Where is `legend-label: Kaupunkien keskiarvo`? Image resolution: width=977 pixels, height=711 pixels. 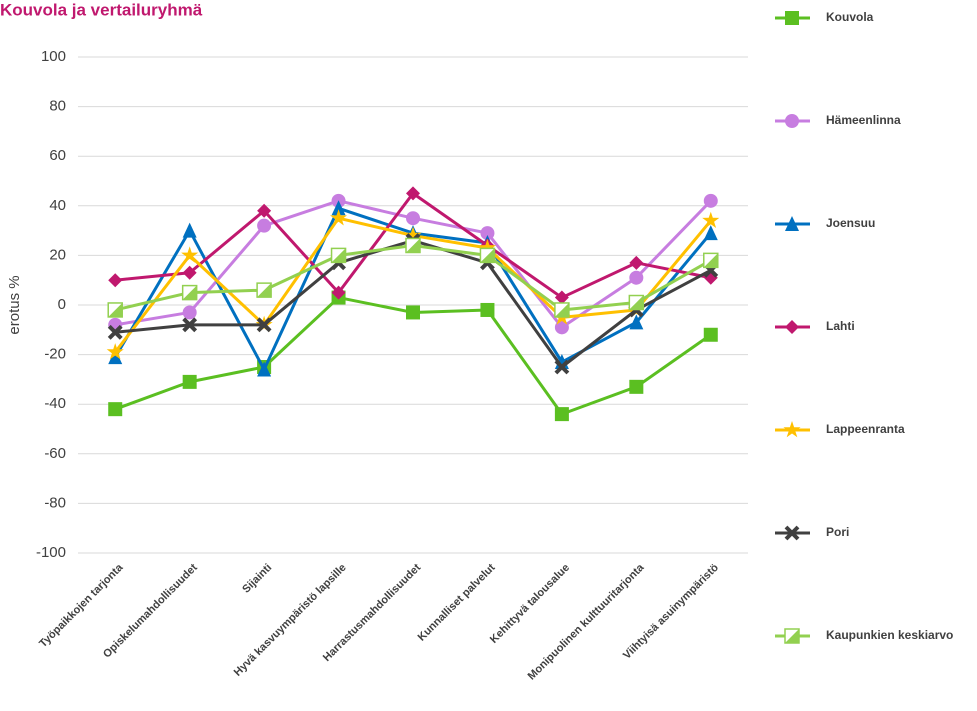
legend-label: Kaupunkien keskiarvo is located at coordinates (889, 635).